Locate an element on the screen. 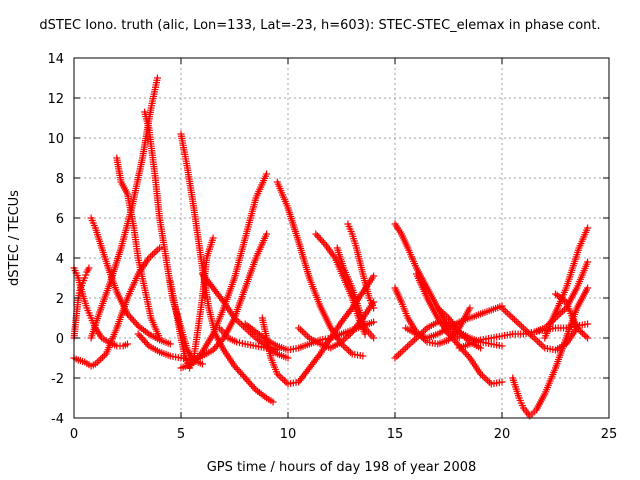 The height and width of the screenshot is (480, 640). x-axis-label: GPS time / hours of day 198 of year 2008 is located at coordinates (342, 467).